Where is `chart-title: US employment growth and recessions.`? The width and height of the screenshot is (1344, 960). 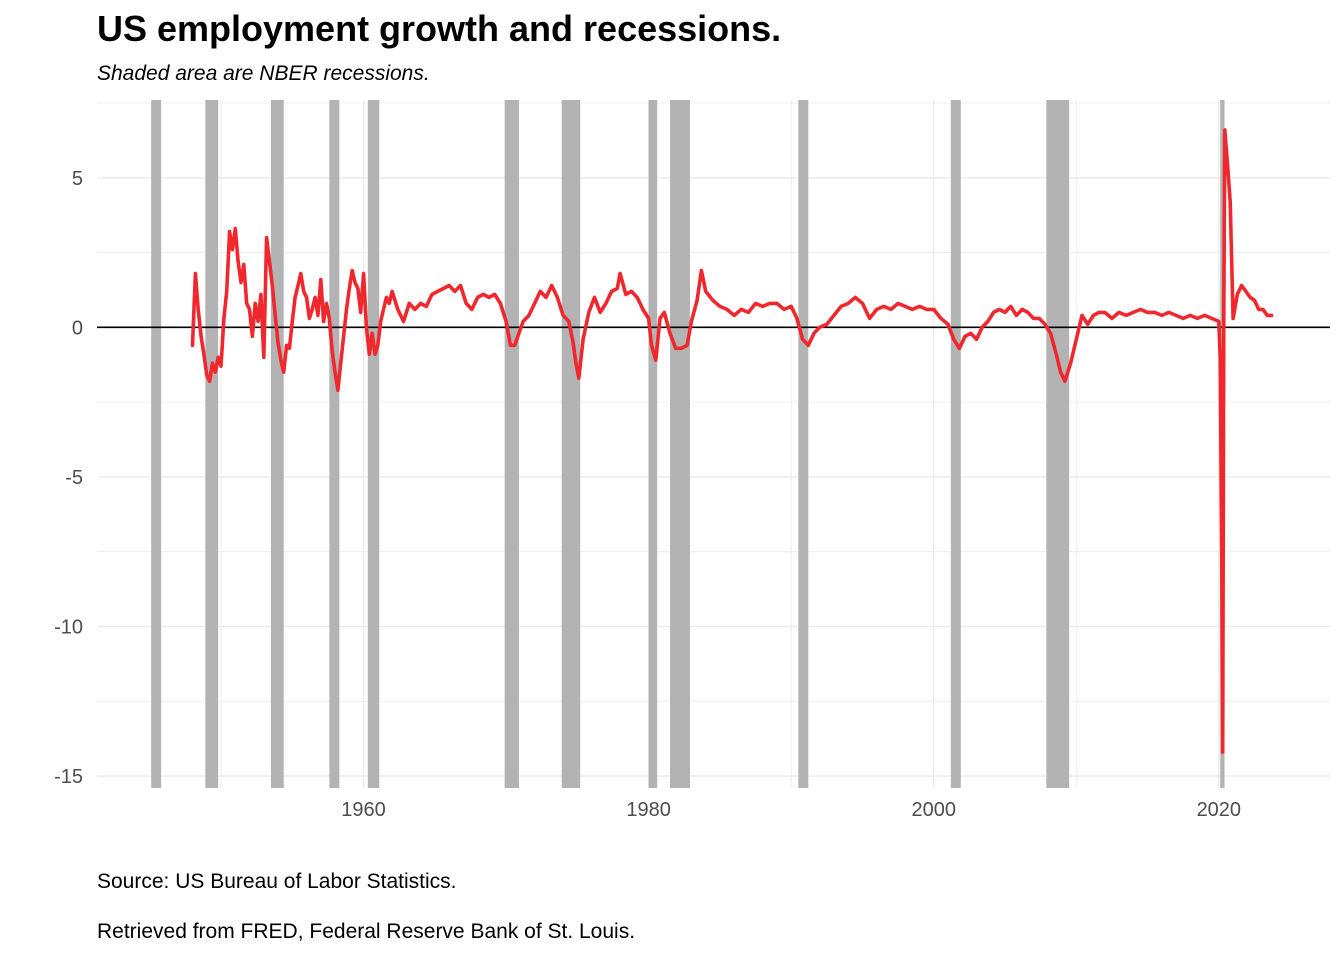 chart-title: US employment growth and recessions. is located at coordinates (439, 28).